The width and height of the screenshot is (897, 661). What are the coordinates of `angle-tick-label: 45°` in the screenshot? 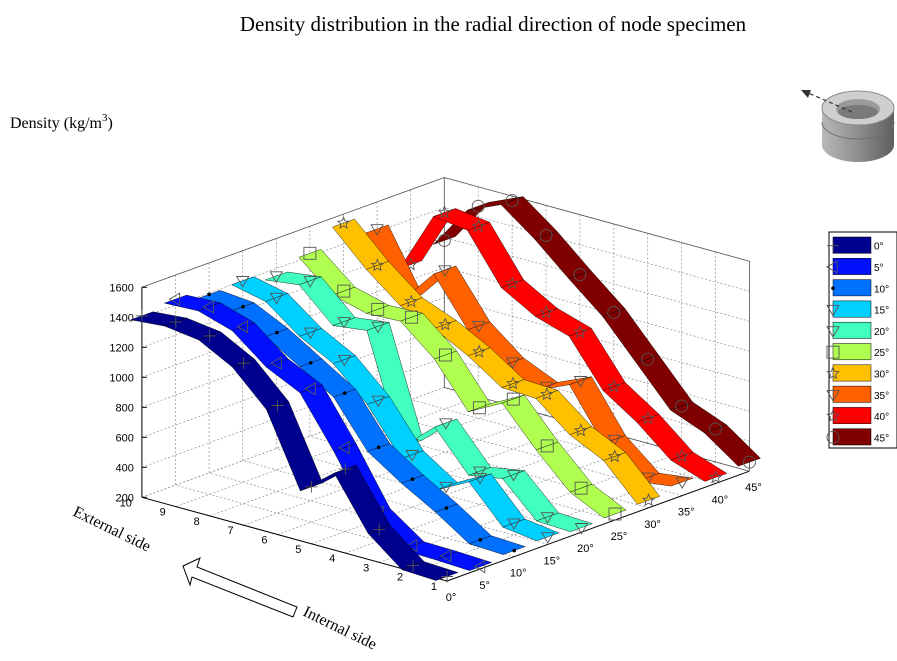 It's located at (753, 488).